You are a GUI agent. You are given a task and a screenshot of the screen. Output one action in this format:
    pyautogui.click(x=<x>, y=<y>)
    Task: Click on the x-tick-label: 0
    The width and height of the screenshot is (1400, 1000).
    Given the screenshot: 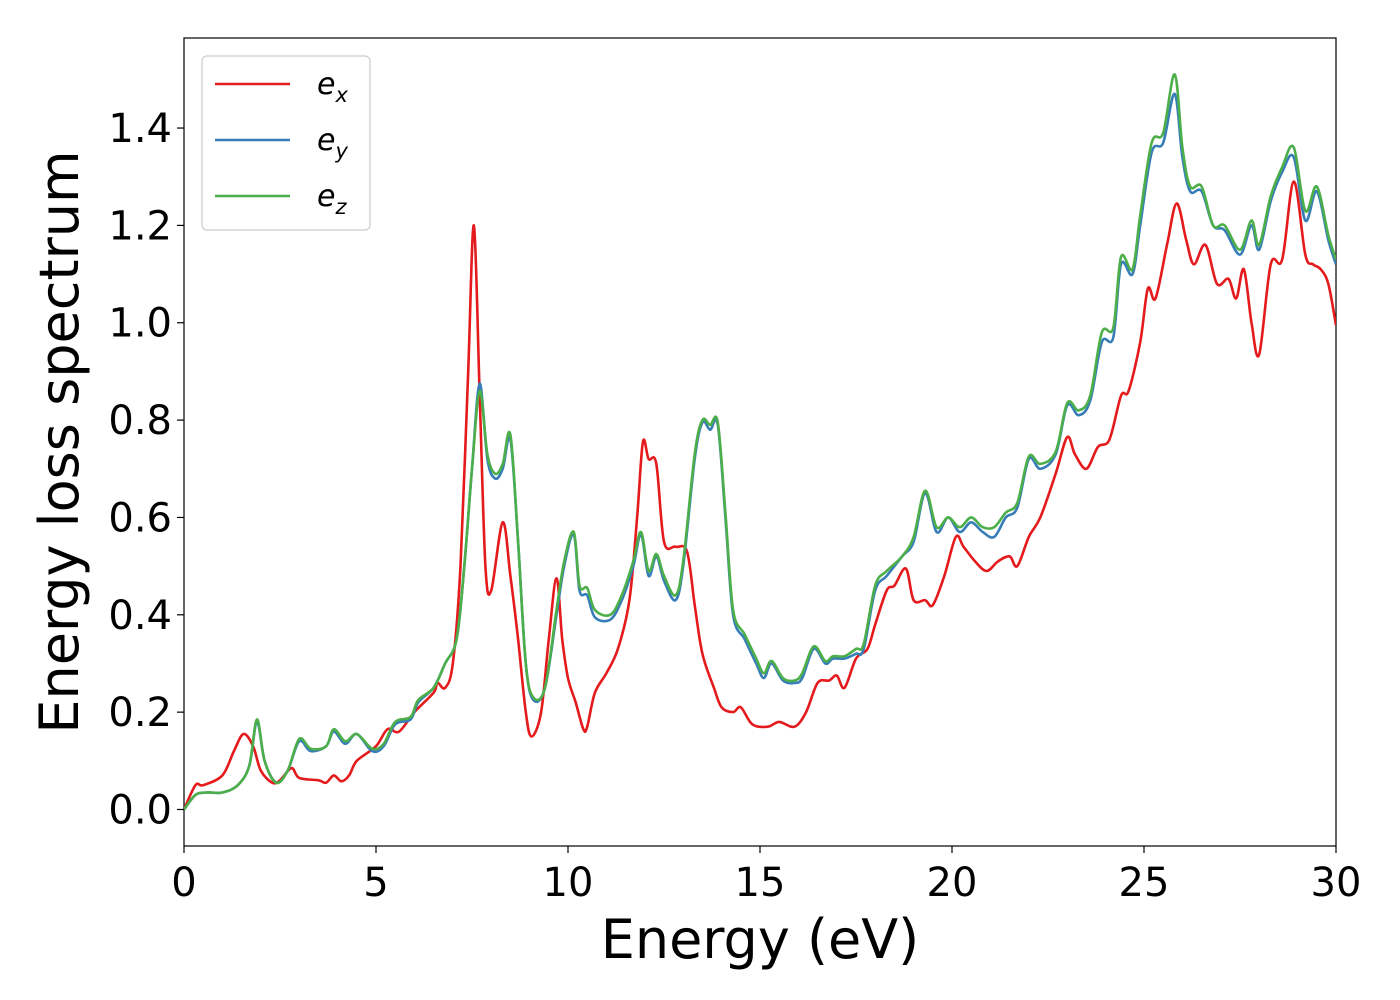 What is the action you would take?
    pyautogui.click(x=183, y=883)
    